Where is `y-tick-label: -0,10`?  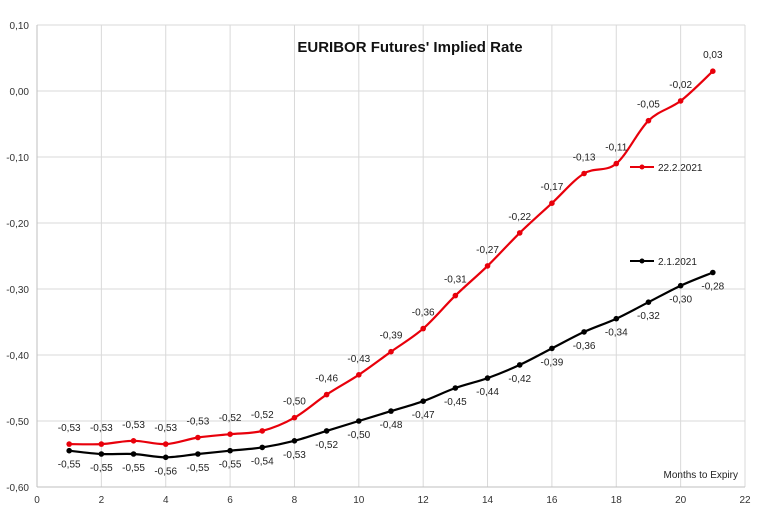 y-tick-label: -0,10 is located at coordinates (17, 158).